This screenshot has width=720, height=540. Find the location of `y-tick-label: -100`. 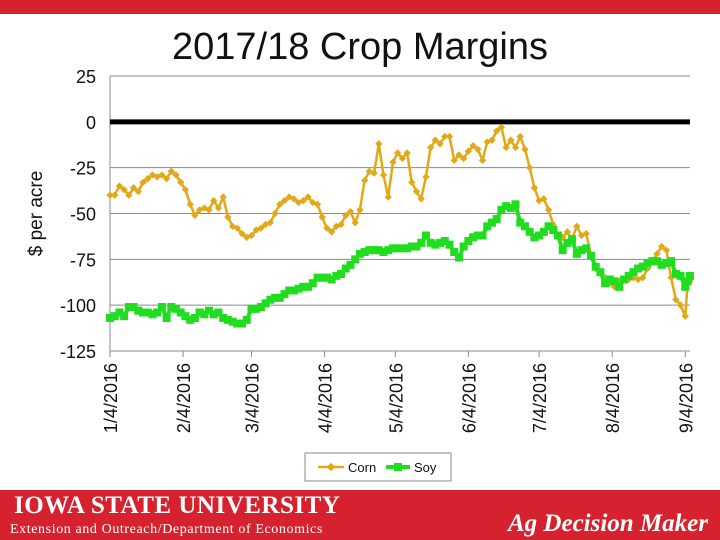

y-tick-label: -100 is located at coordinates (78, 306).